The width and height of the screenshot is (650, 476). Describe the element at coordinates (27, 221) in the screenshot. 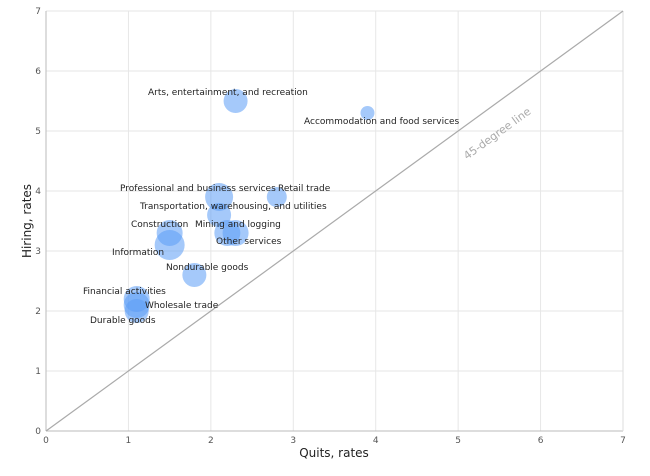

I see `y-axis-title: Hiring, rates` at that location.